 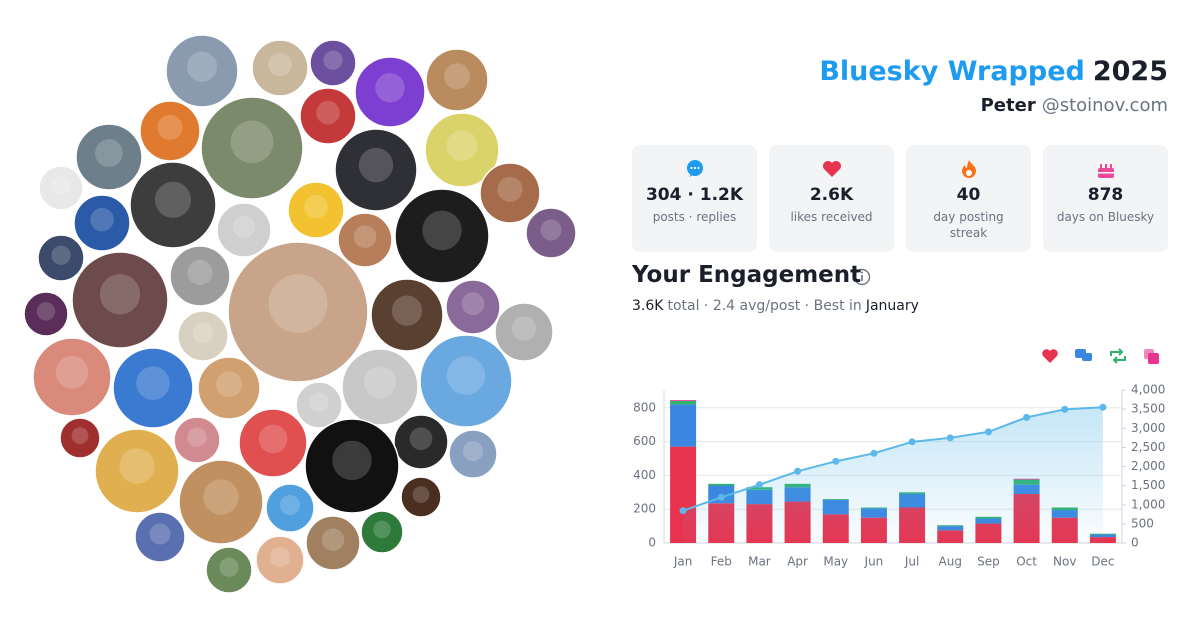 What do you see at coordinates (694, 198) in the screenshot?
I see `stat-card: 304 · 1.2K posts · replies` at bounding box center [694, 198].